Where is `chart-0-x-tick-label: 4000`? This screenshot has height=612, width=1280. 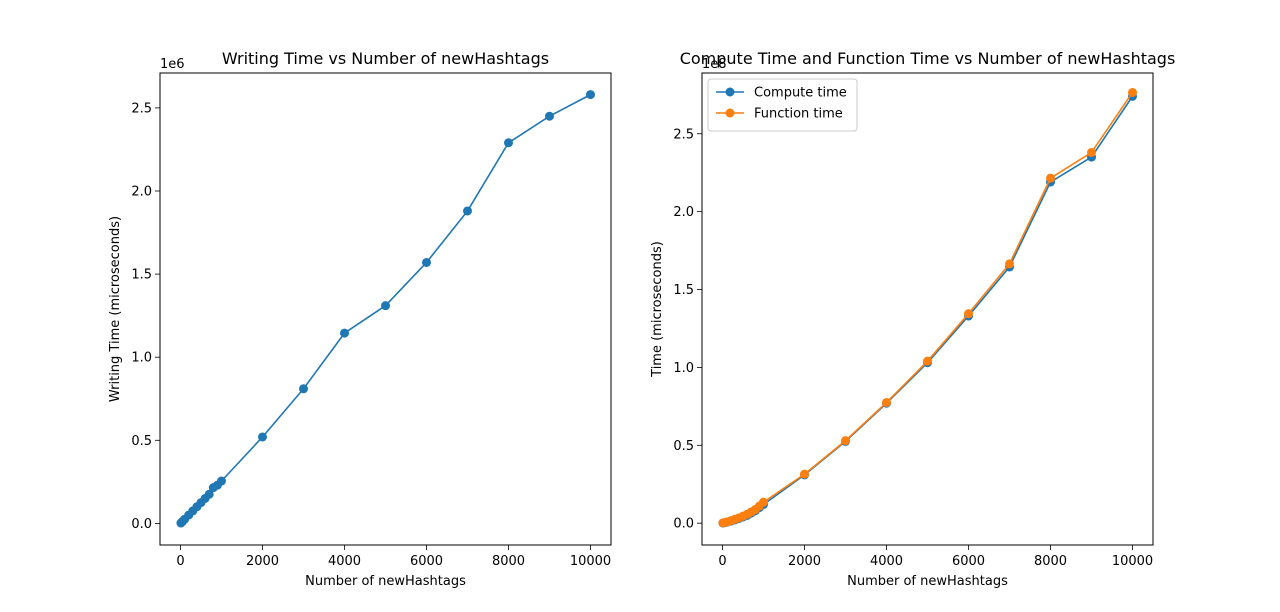 chart-0-x-tick-label: 4000 is located at coordinates (344, 561).